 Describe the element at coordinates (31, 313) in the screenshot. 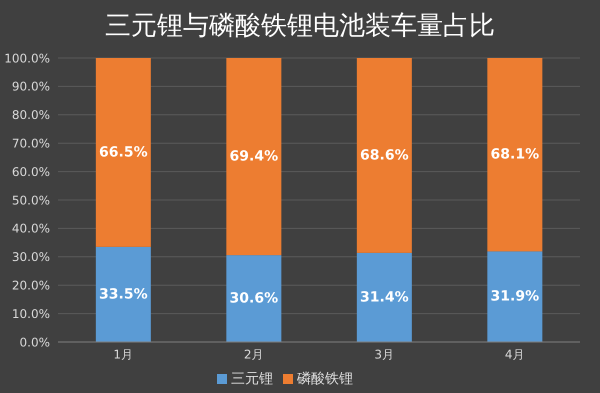

I see `y-tick-label: 10.0%` at that location.